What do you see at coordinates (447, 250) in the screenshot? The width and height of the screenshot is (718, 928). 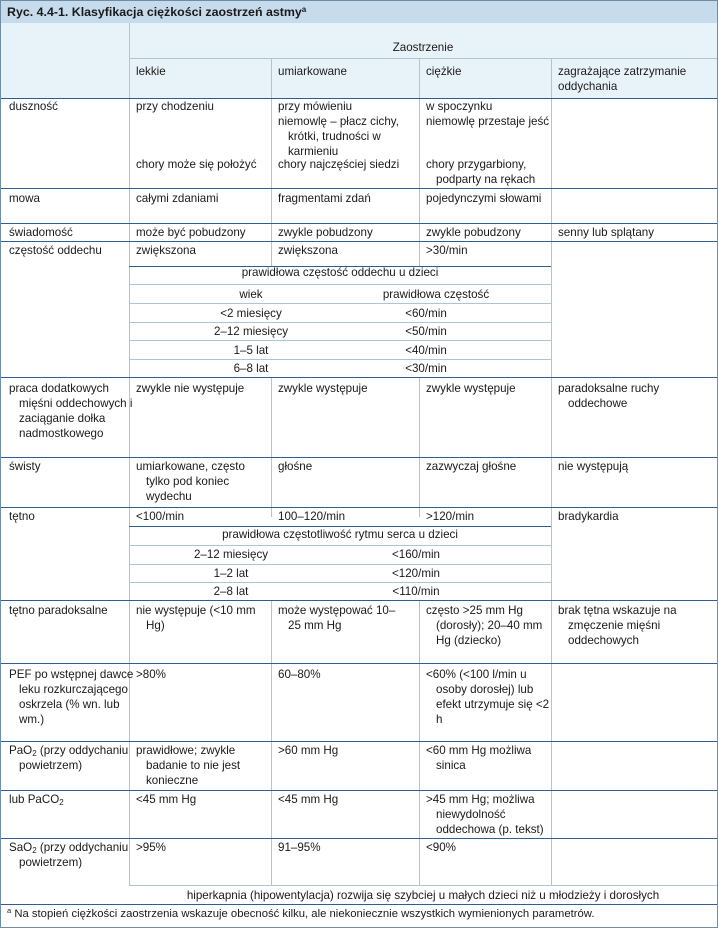 I see `czestosc-ciezkie: >30/min` at bounding box center [447, 250].